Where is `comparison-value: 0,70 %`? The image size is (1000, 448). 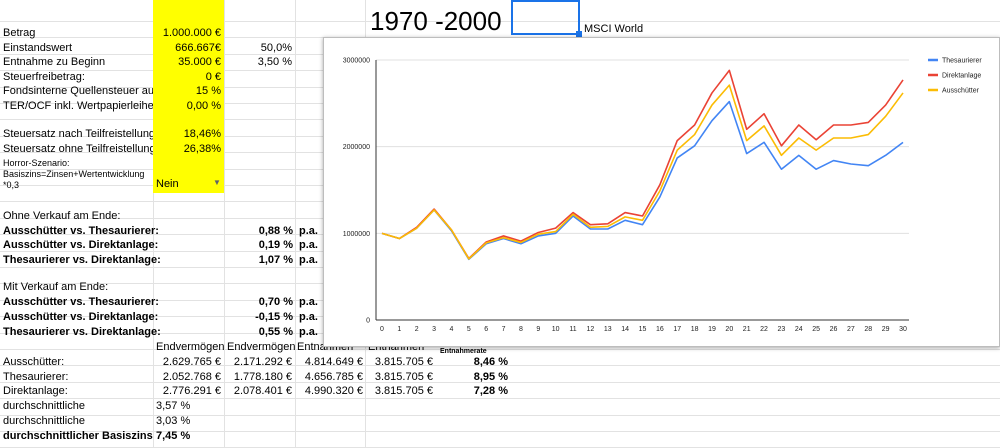
comparison-value: 0,70 % is located at coordinates (275, 302).